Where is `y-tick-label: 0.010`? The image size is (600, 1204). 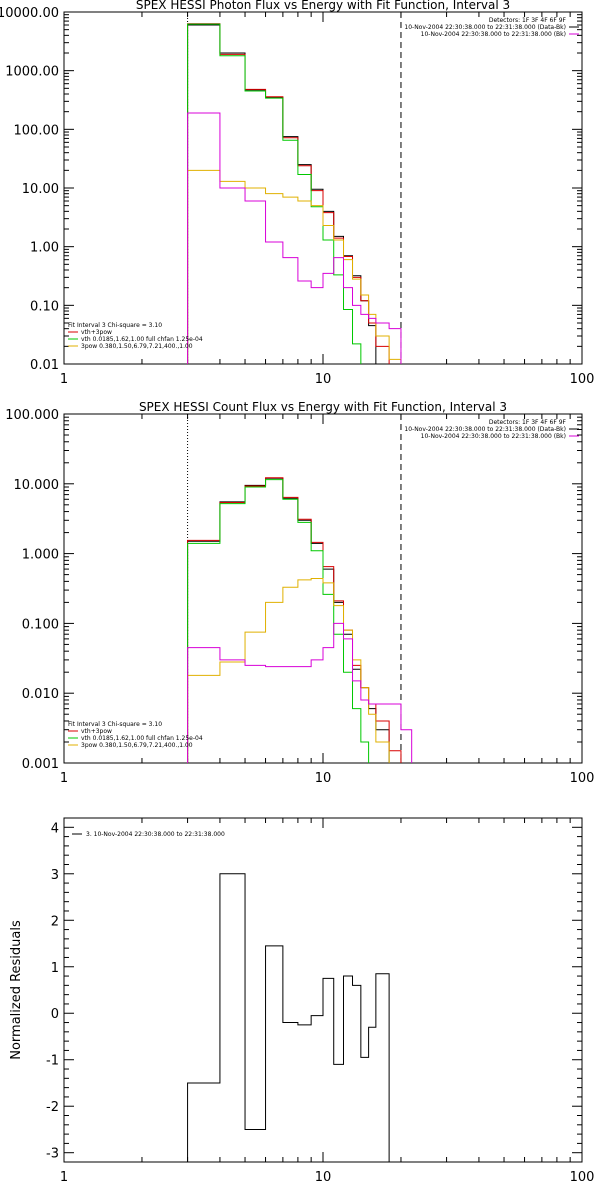
y-tick-label: 0.010 is located at coordinates (40, 694).